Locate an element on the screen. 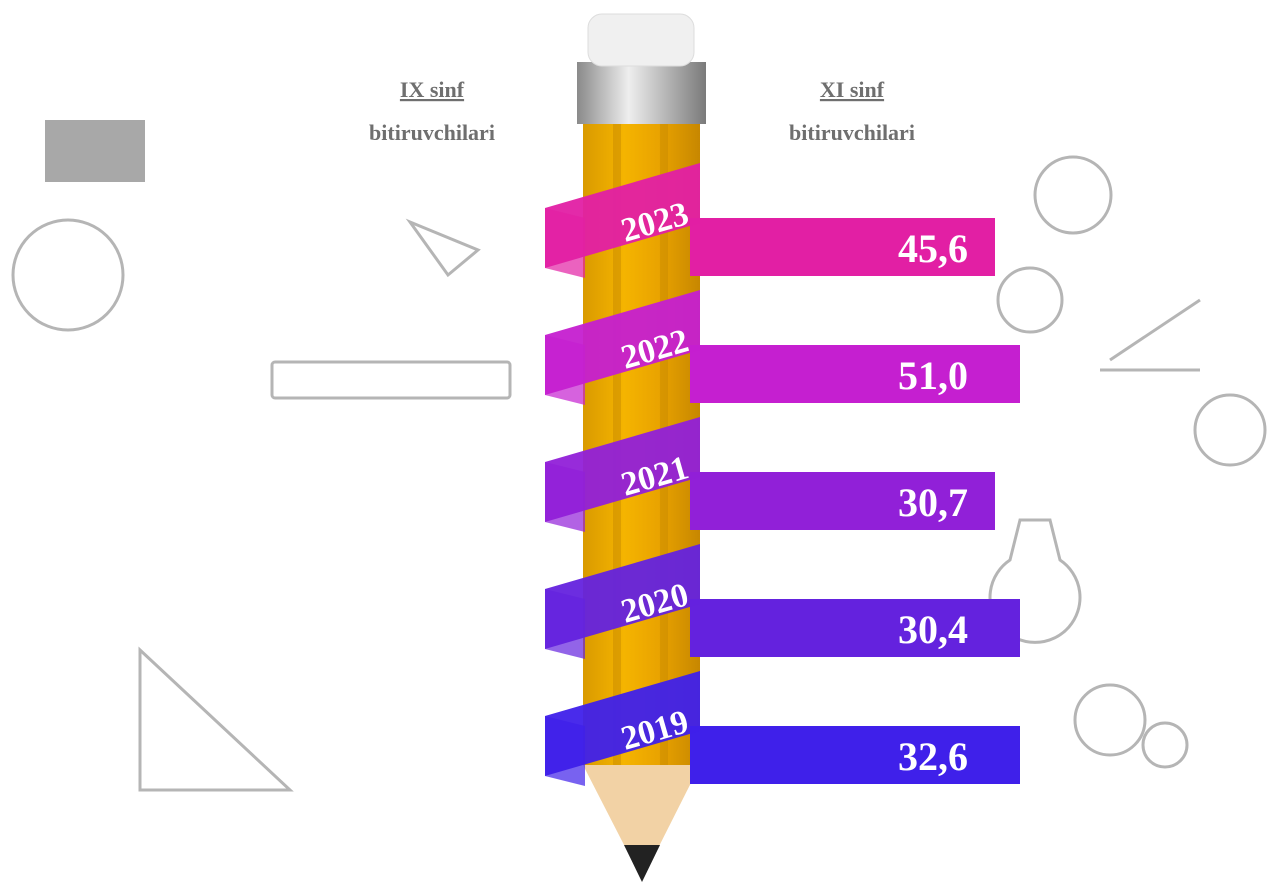 Image resolution: width=1280 pixels, height=888 pixels. value-label: 45,6 is located at coordinates (933, 248).